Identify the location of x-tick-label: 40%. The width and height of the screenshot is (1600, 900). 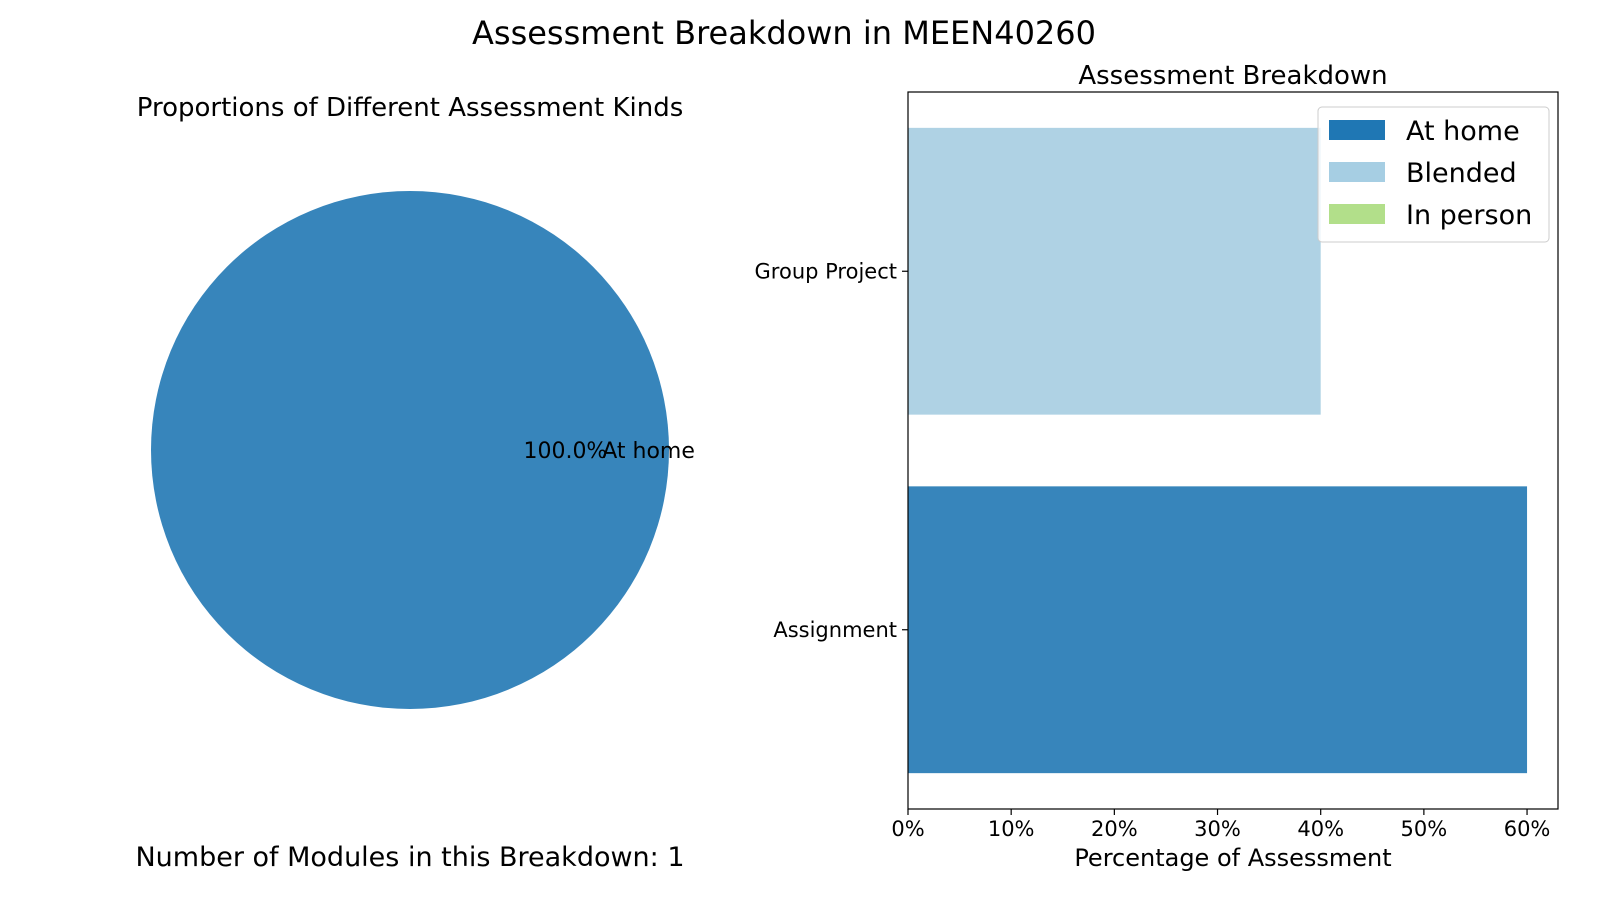
(1320, 829).